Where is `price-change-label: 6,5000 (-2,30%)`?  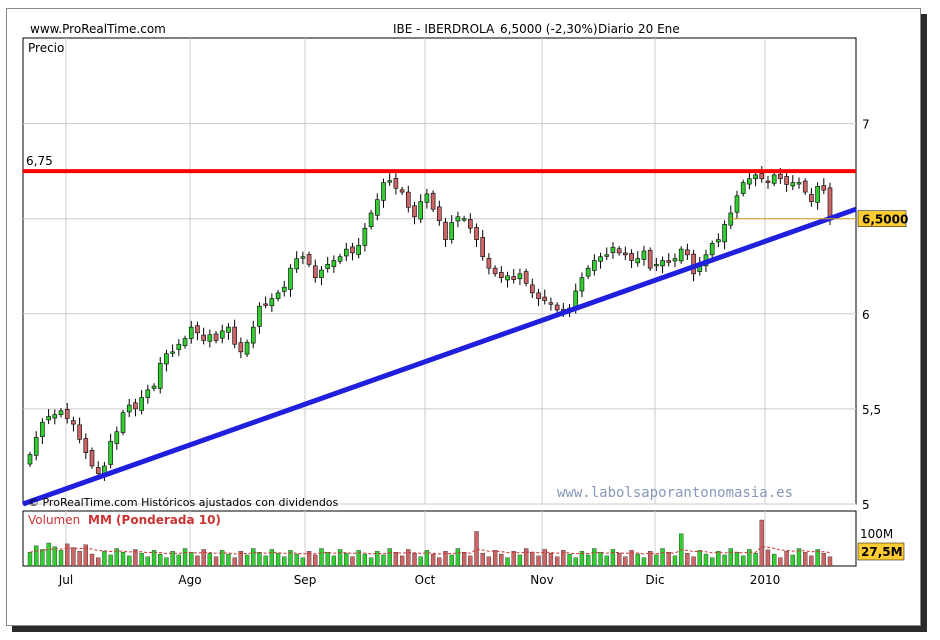
price-change-label: 6,5000 (-2,30%) is located at coordinates (549, 29).